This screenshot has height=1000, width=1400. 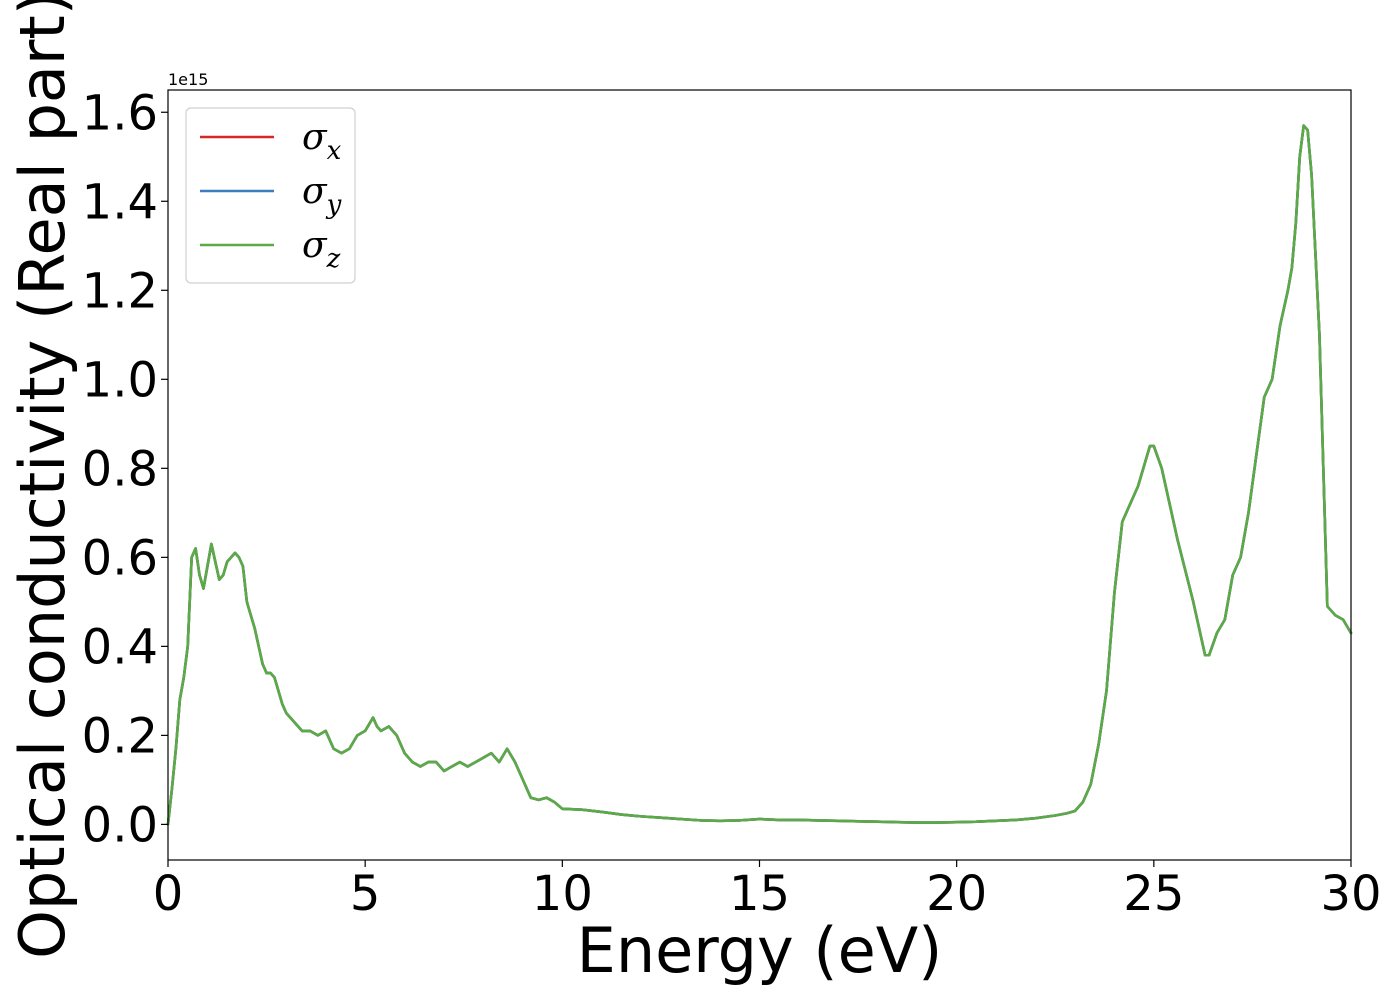 I want to click on legend-subscript: y, so click(x=334, y=205).